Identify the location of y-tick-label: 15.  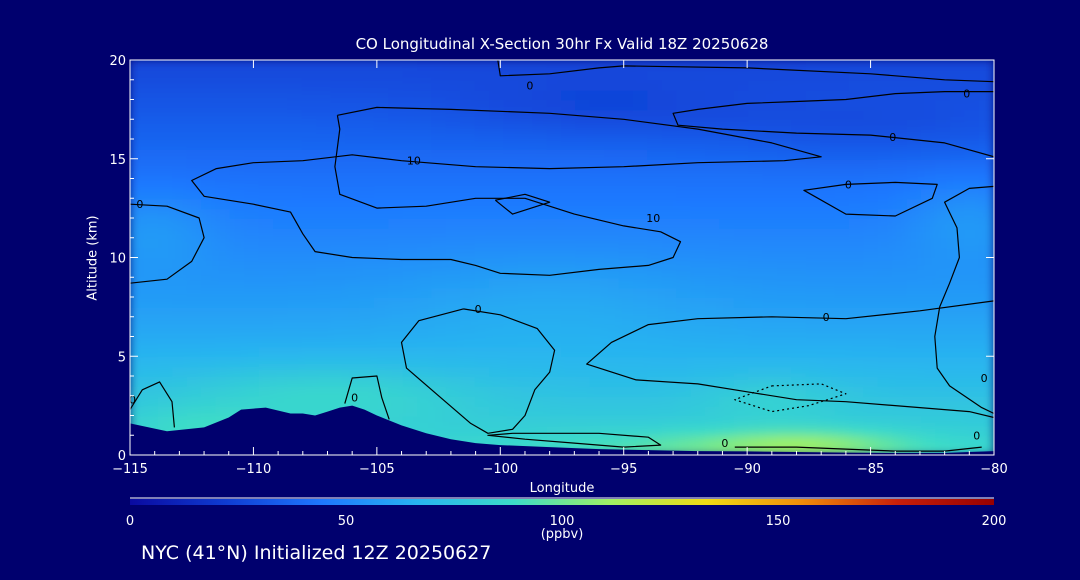
(117, 160).